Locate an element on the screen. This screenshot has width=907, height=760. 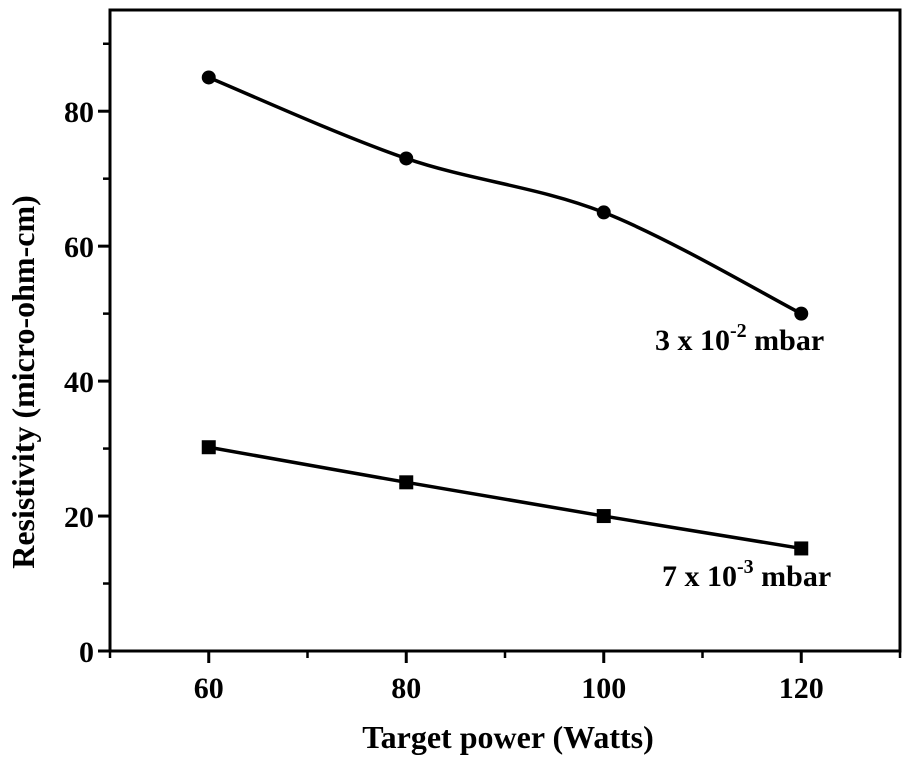
x-tick-label: 80 is located at coordinates (406, 688).